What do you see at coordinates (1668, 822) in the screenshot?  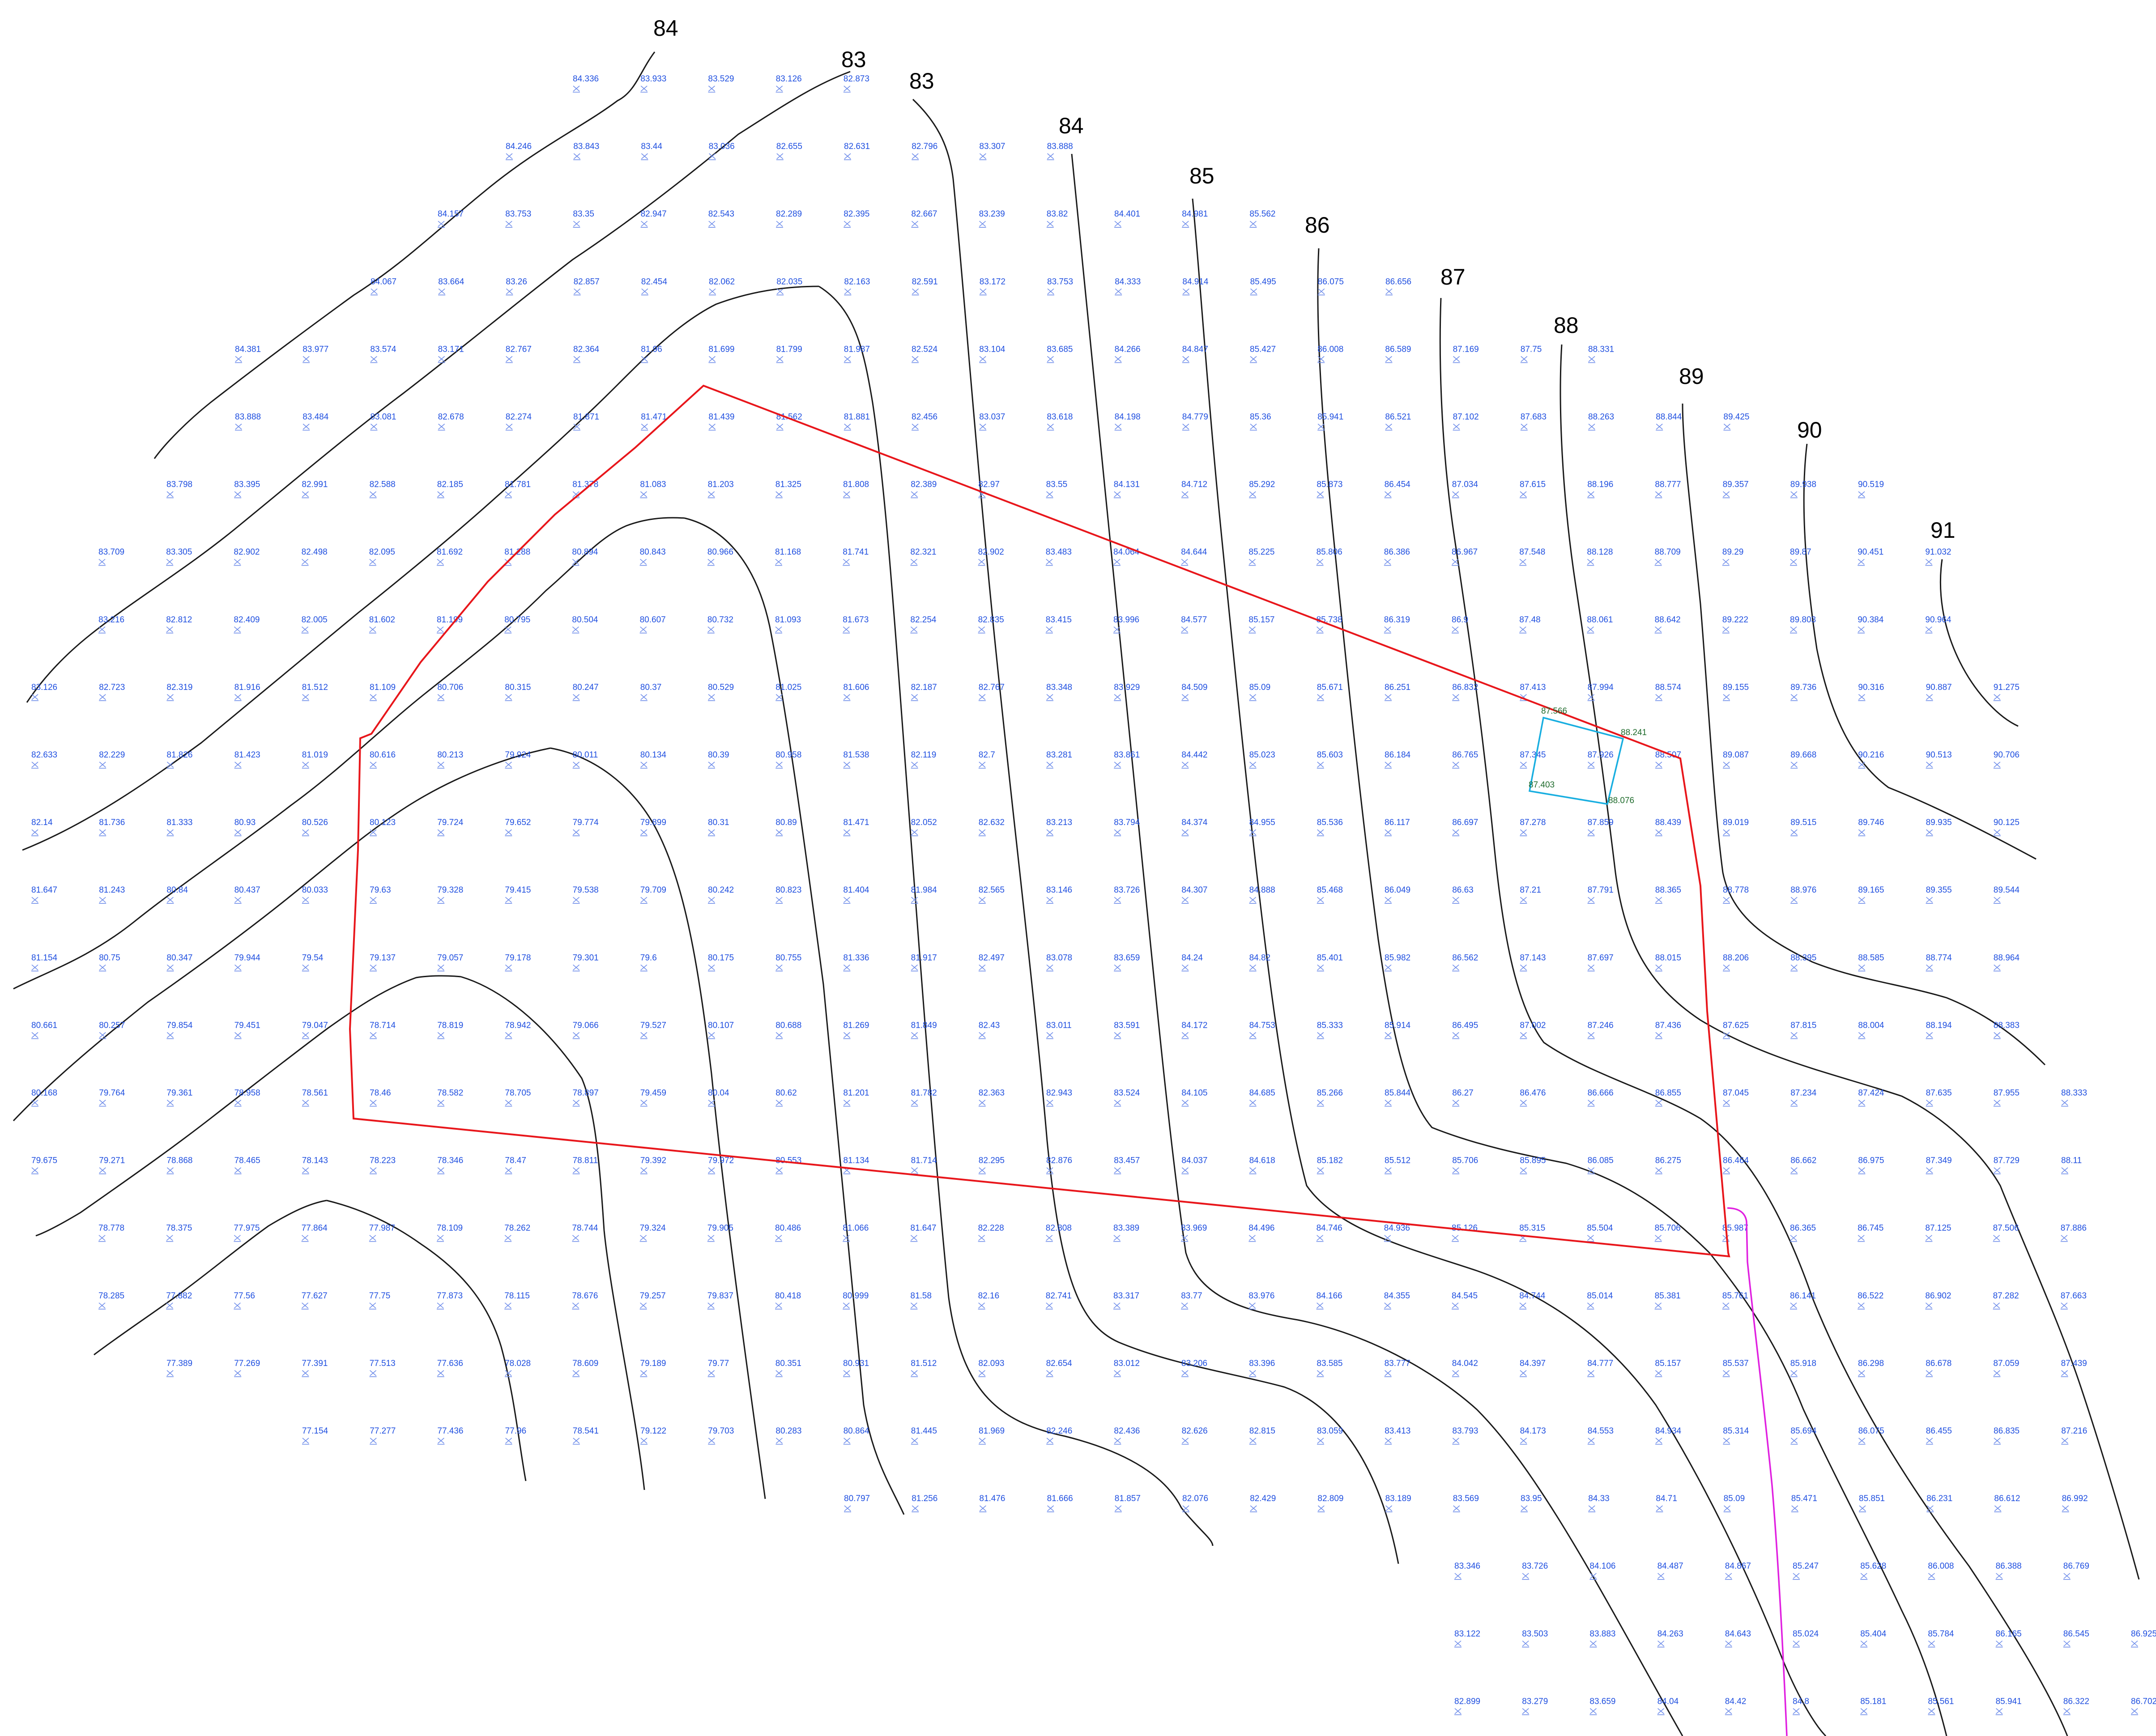 I see `spot-height-label: 88.439` at bounding box center [1668, 822].